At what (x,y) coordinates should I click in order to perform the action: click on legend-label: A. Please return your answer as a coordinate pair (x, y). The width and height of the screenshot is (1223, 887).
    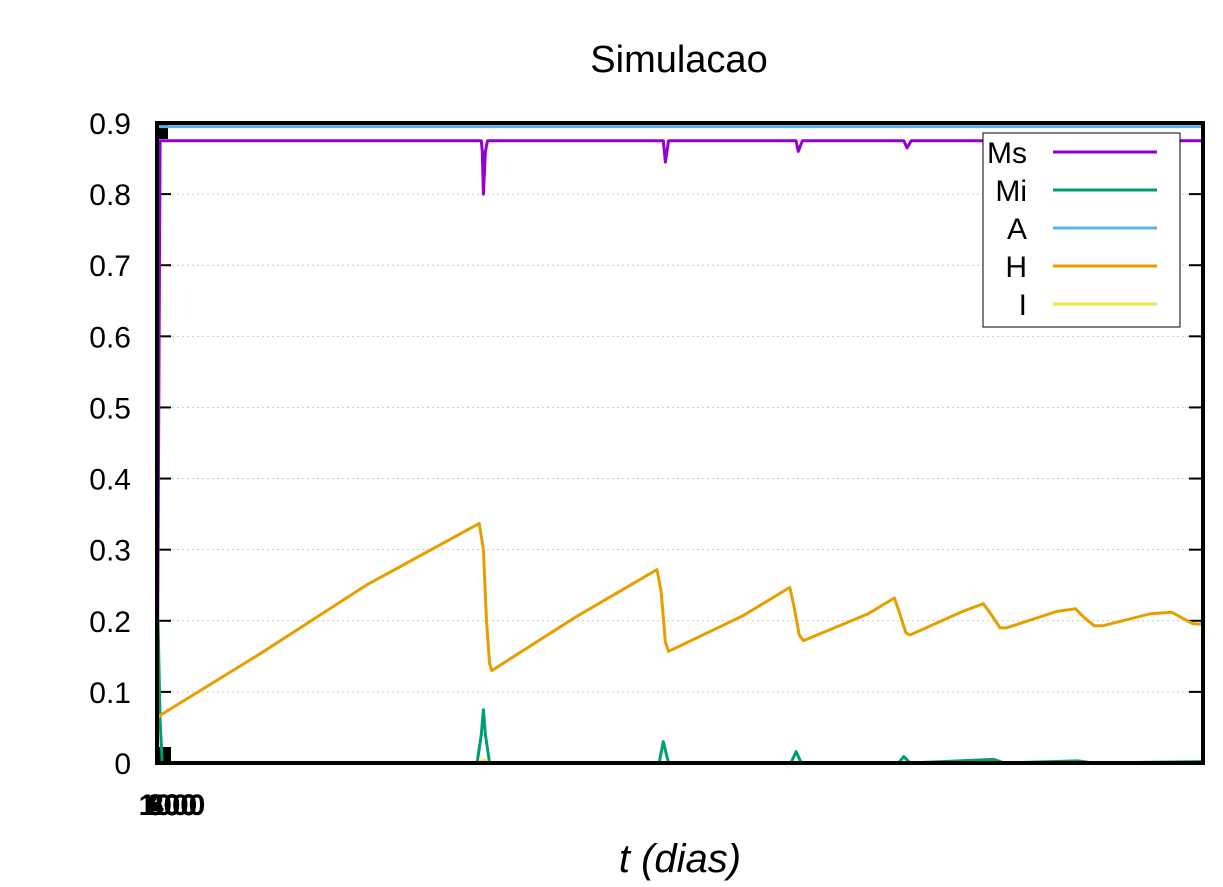
    Looking at the image, I should click on (1017, 229).